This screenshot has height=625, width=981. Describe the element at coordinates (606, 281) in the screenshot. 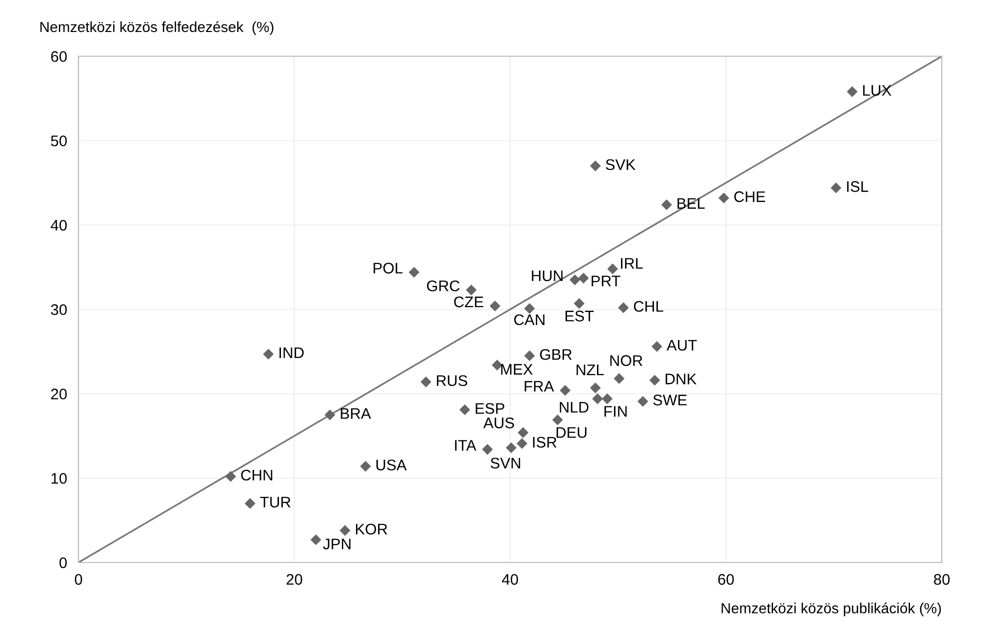

I see `annotation: PRT` at that location.